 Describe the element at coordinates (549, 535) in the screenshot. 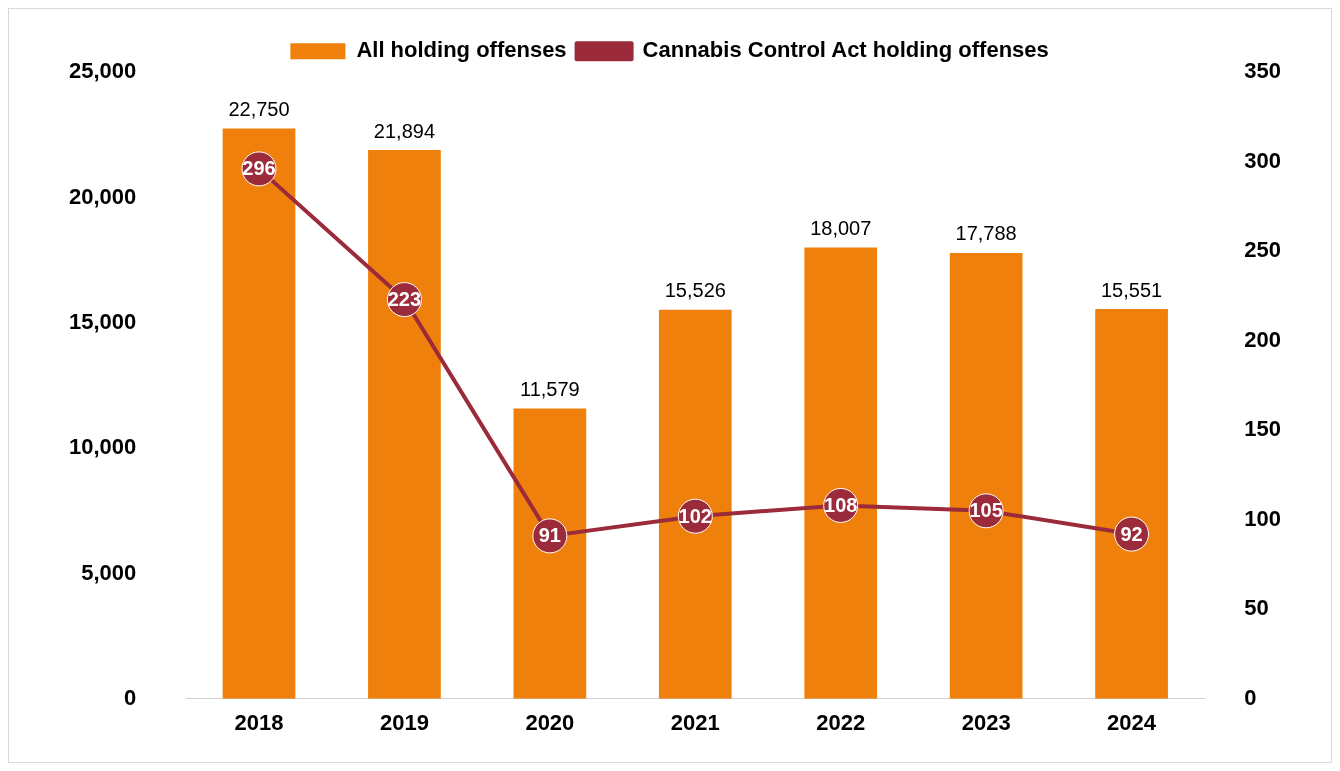

I see `data-label: 91` at that location.